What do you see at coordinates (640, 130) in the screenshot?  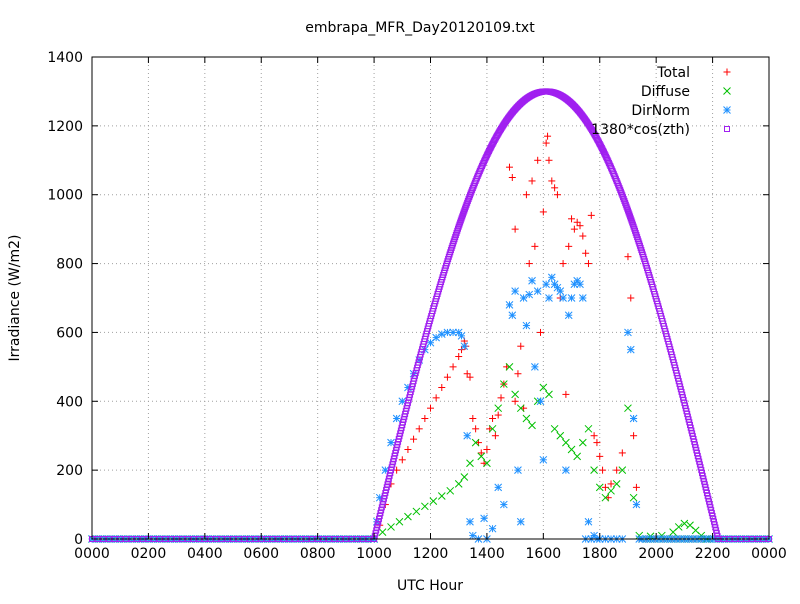 I see `legend-label: 1380*cos(zth)` at bounding box center [640, 130].